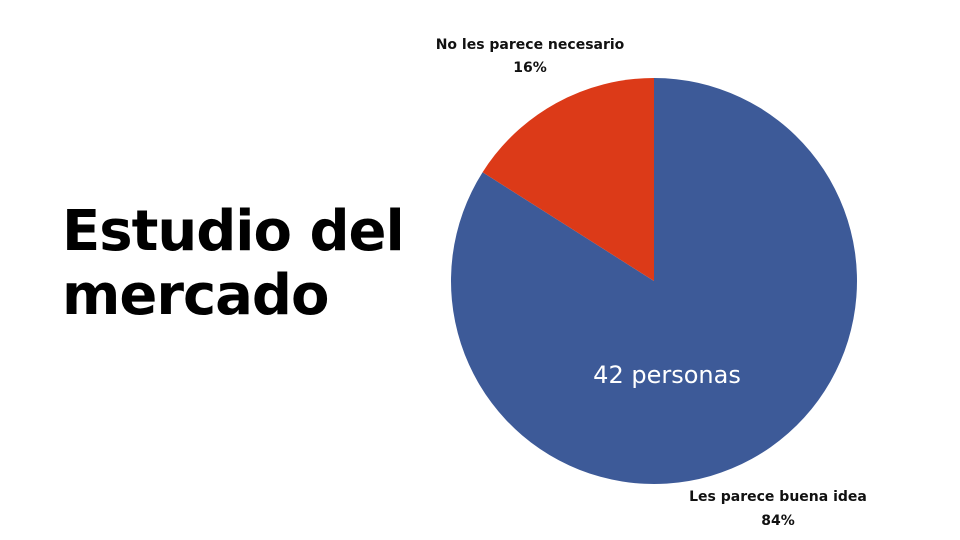 This screenshot has height=540, width=960. I want to click on category-label-buena-idea: Les parece buena idea, so click(778, 497).